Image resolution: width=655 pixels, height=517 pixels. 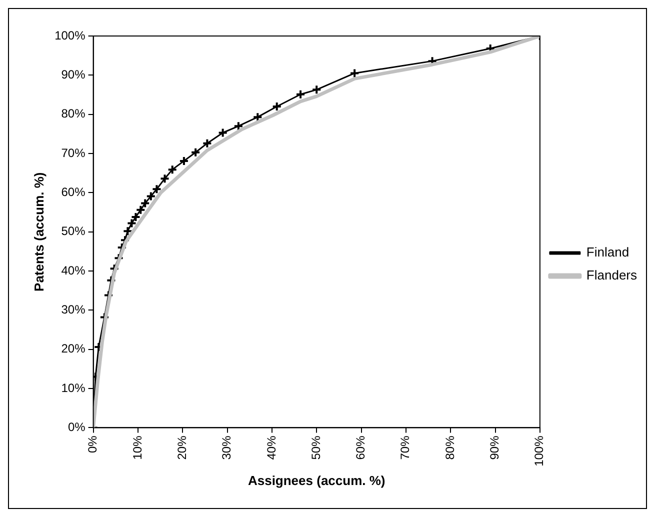 I want to click on x-tick-label: 0%, so click(x=93, y=444).